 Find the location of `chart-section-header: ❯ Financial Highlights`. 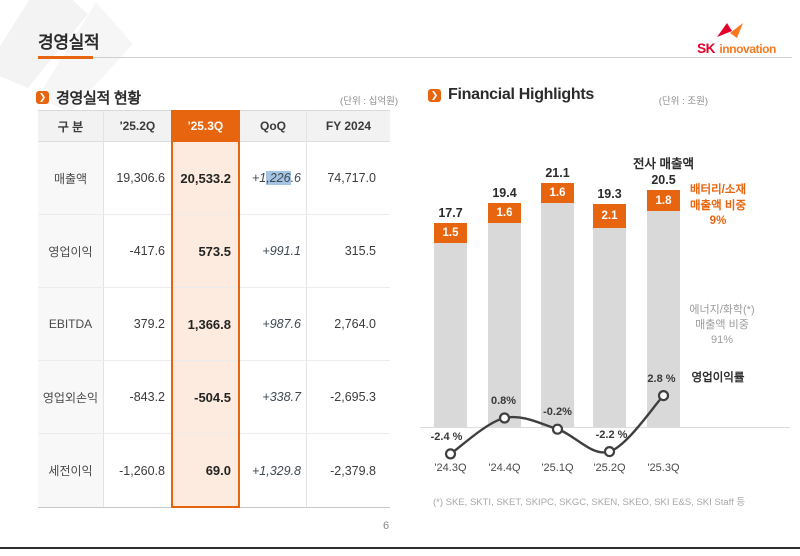

chart-section-header: ❯ Financial Highlights is located at coordinates (511, 95).